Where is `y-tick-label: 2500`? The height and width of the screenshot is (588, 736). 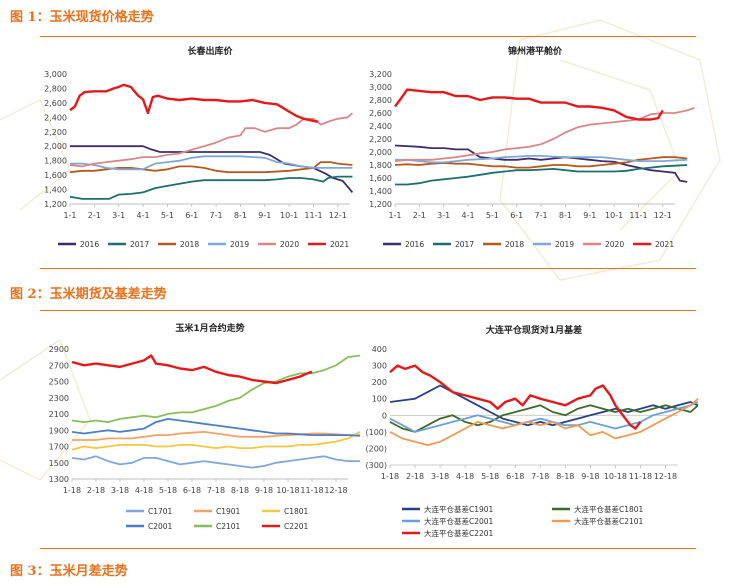 y-tick-label: 2500 is located at coordinates (59, 382).